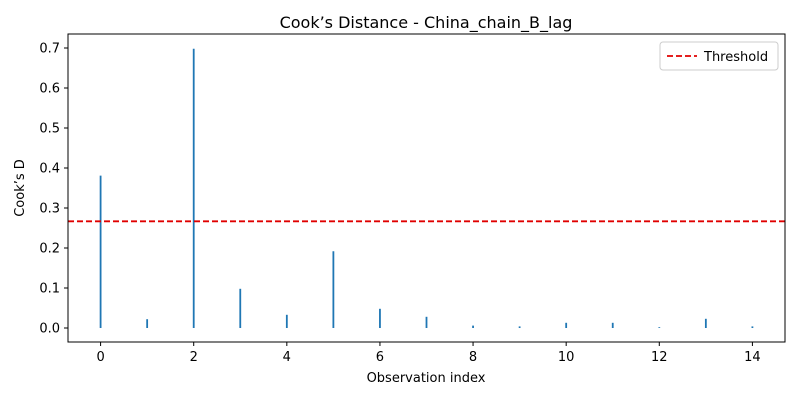 This screenshot has width=800, height=404. Describe the element at coordinates (473, 357) in the screenshot. I see `x-tick-label: 8` at that location.